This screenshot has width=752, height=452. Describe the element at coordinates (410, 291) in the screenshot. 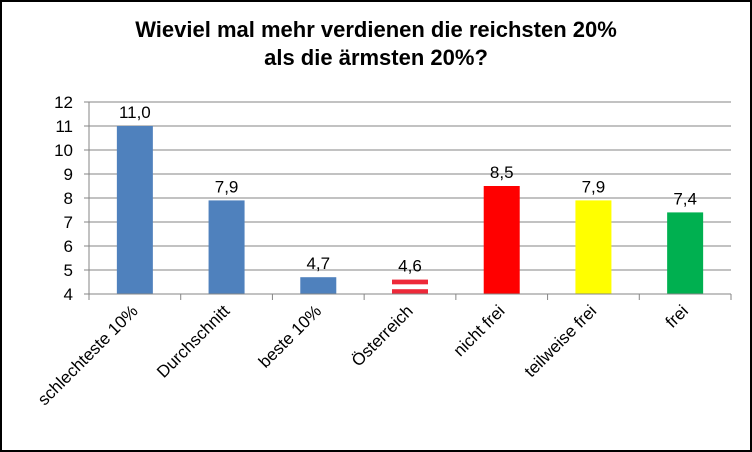

I see `flag-stripe-red-bottom` at that location.